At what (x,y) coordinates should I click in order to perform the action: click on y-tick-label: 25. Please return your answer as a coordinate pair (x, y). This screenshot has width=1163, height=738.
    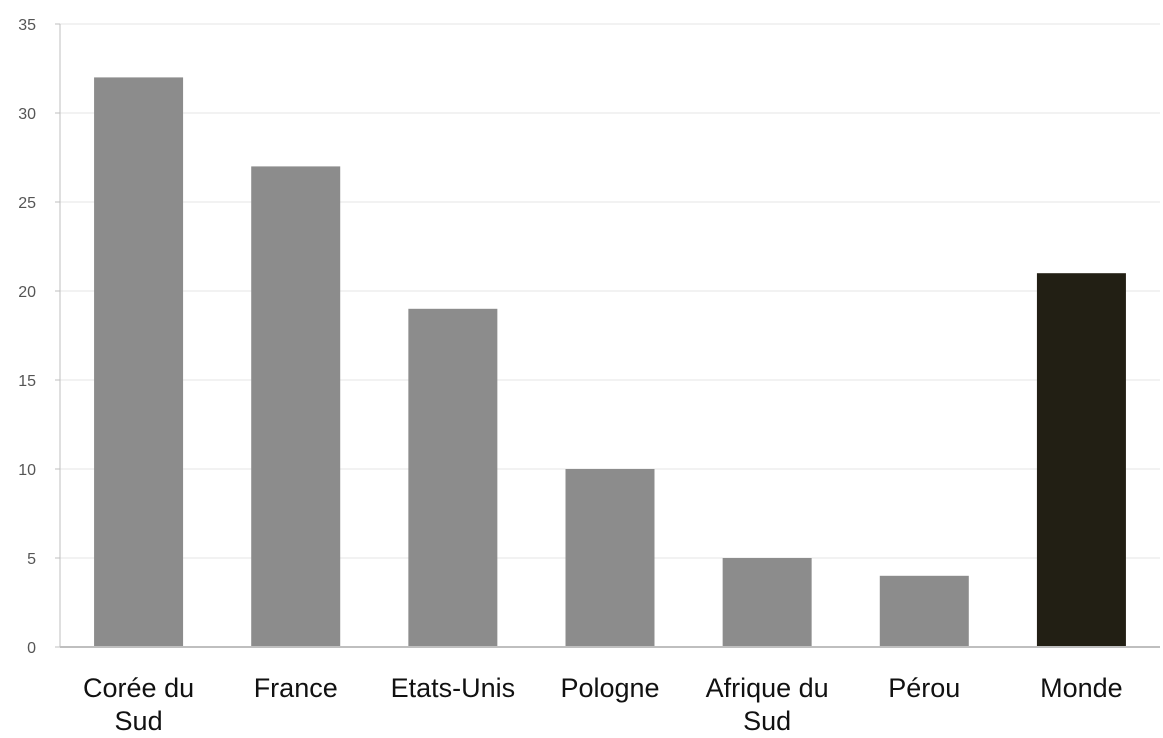
    Looking at the image, I should click on (27, 203).